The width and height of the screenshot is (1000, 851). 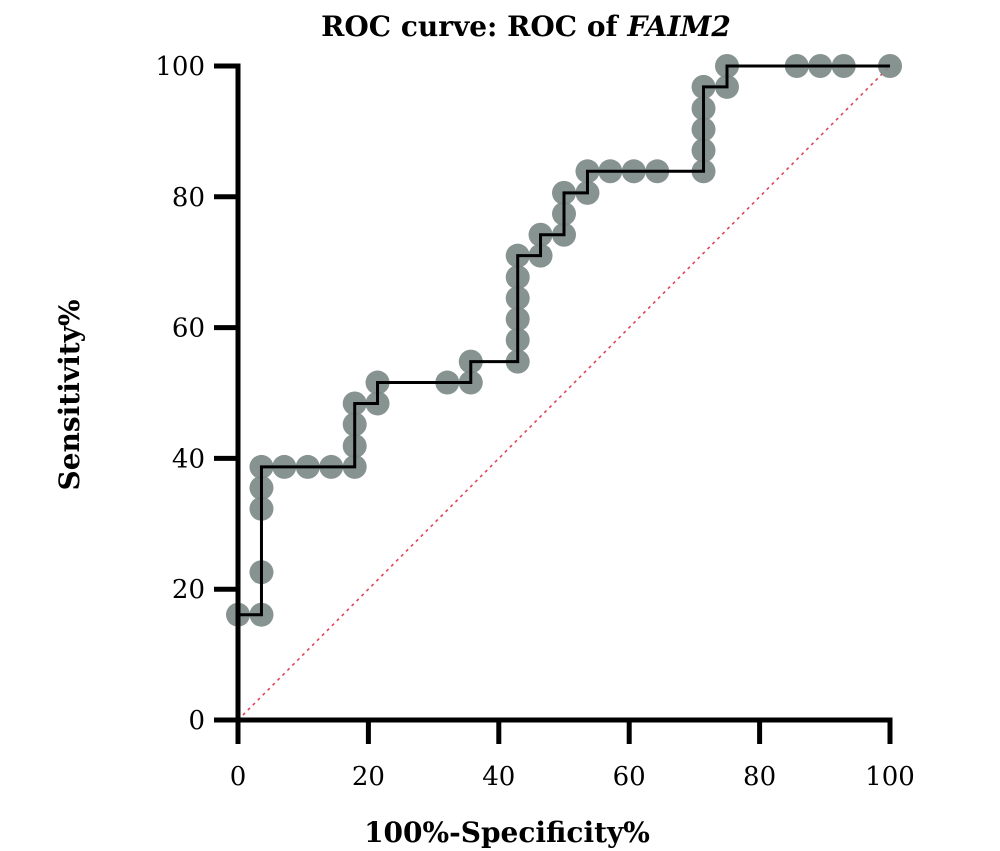 I want to click on y-tick-label: 100, so click(x=180, y=67).